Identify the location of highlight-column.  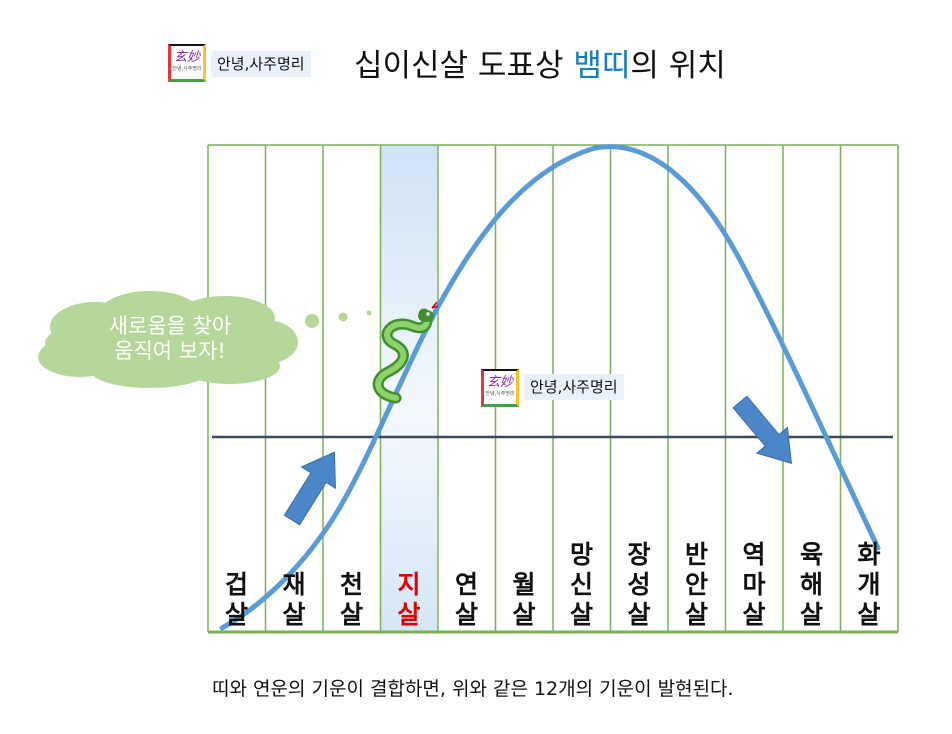
(408, 388).